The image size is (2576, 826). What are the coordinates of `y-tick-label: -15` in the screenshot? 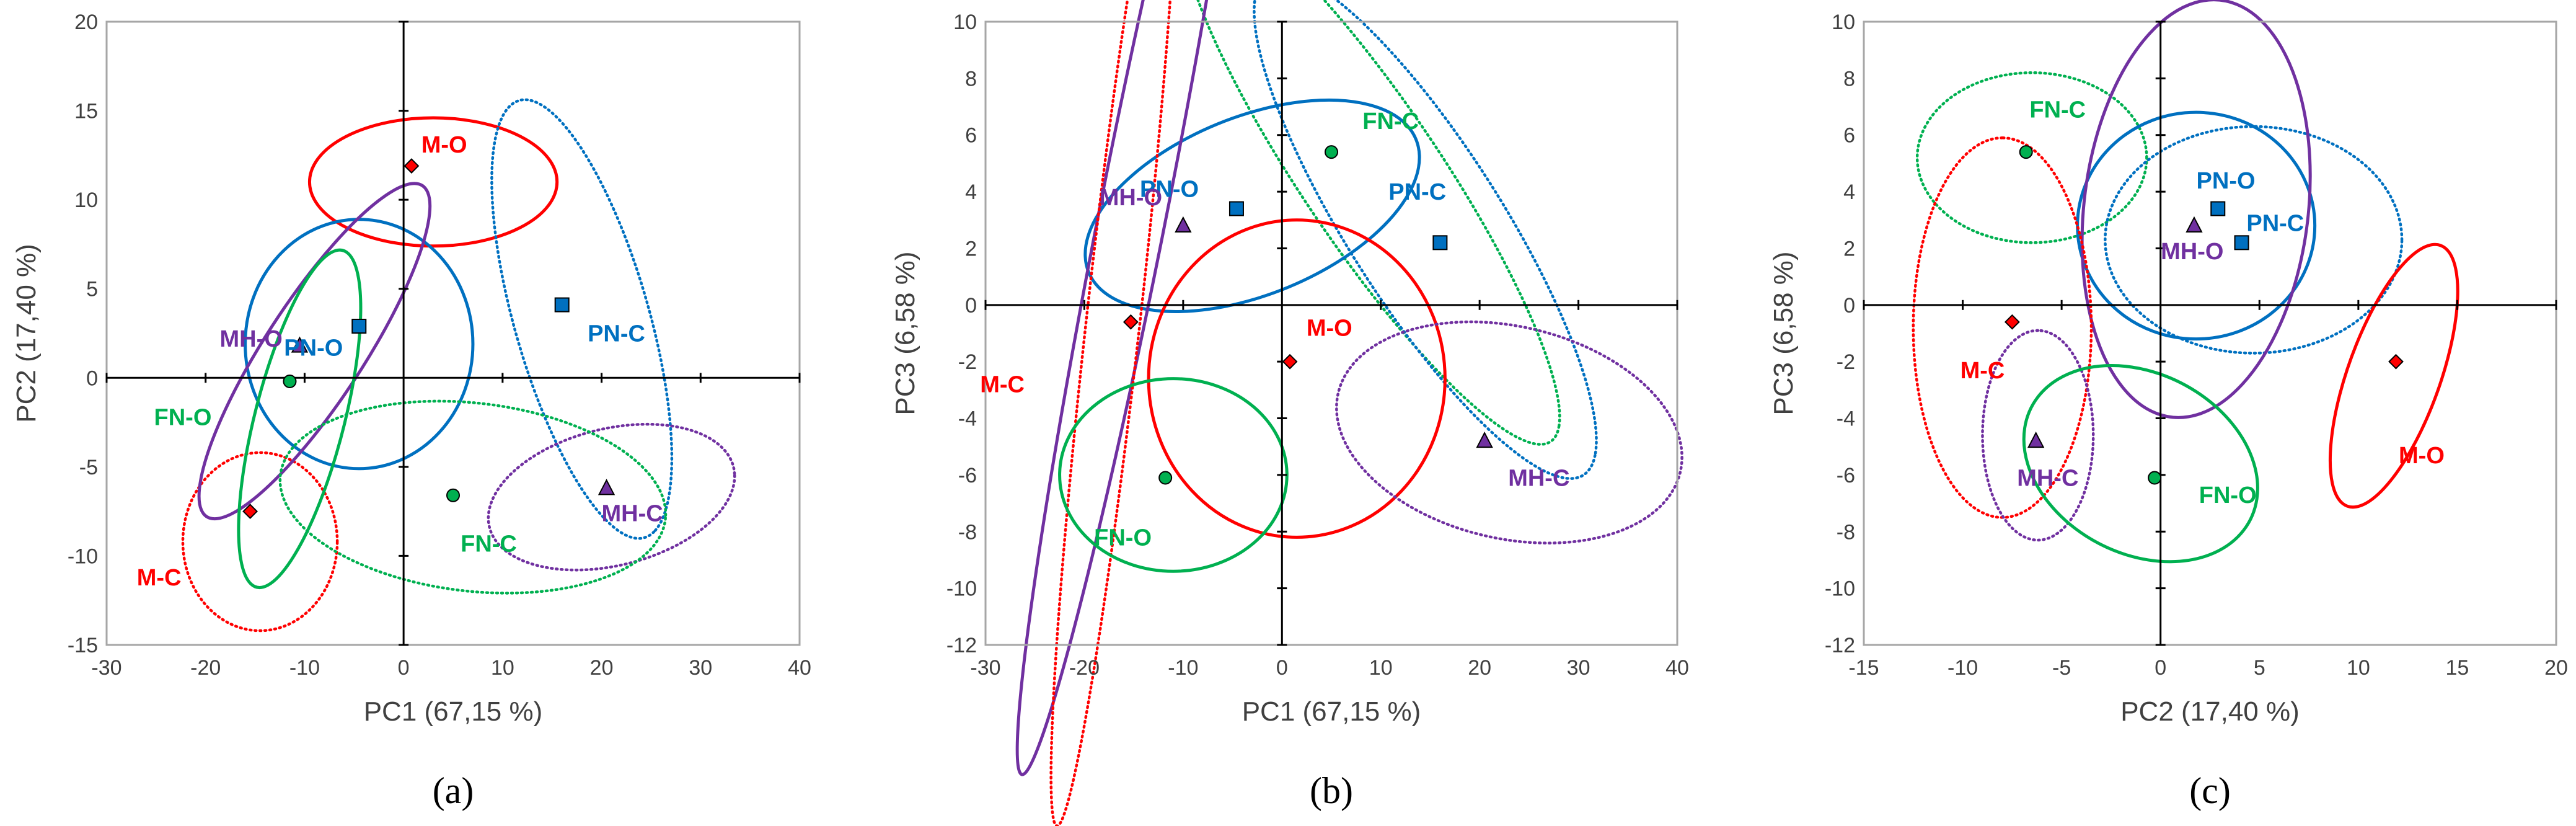 It's located at (83, 645).